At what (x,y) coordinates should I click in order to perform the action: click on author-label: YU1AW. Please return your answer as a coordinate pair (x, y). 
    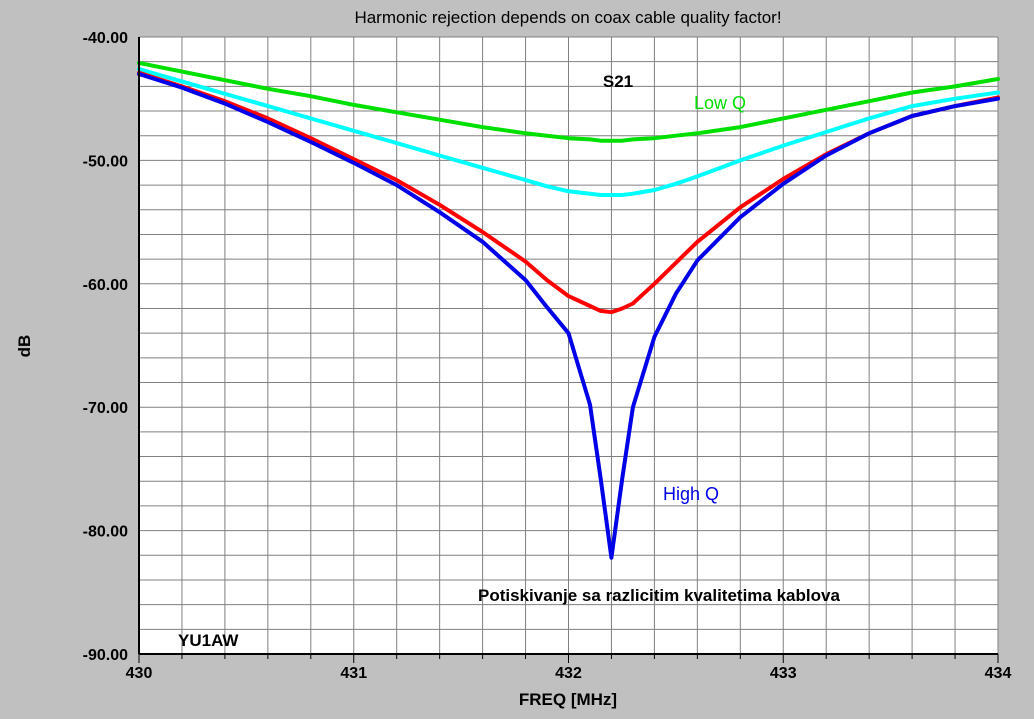
    Looking at the image, I should click on (208, 640).